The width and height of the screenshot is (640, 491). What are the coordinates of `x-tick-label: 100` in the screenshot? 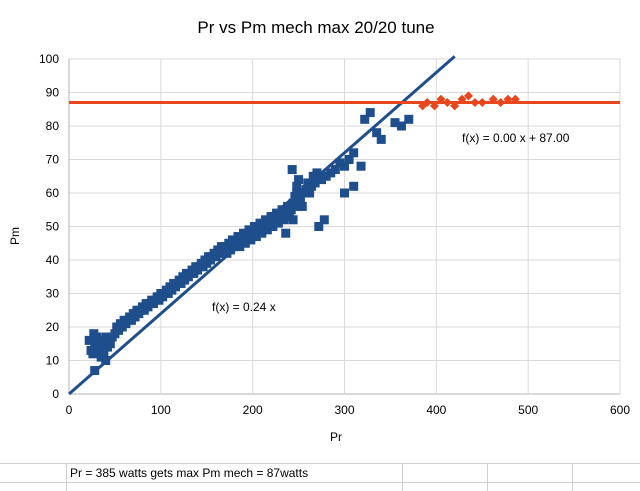 It's located at (161, 410).